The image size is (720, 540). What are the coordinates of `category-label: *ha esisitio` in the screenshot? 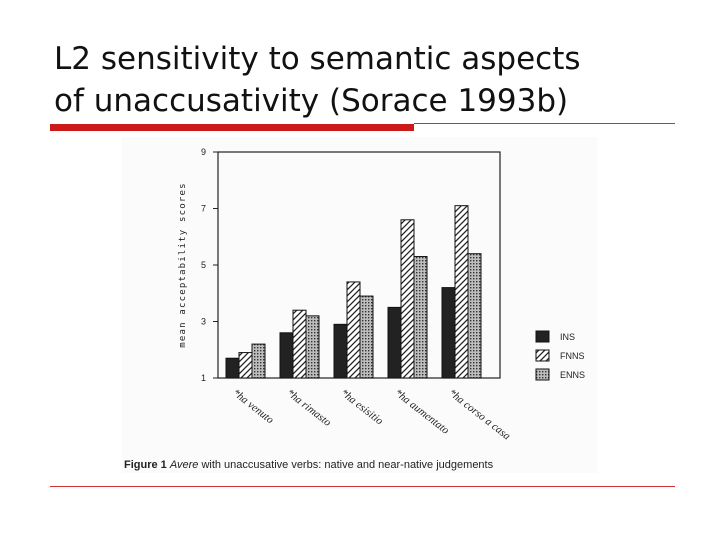 It's located at (362, 407).